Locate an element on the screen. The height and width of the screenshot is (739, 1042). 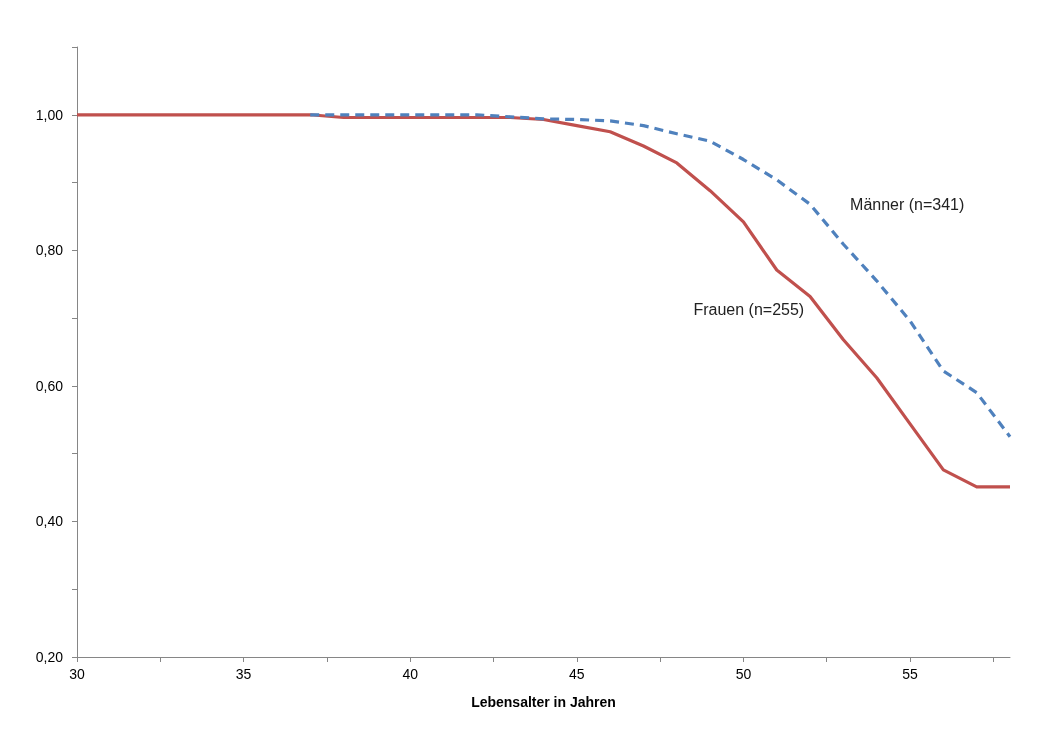
y-tick-label: 0,20 is located at coordinates (49, 657).